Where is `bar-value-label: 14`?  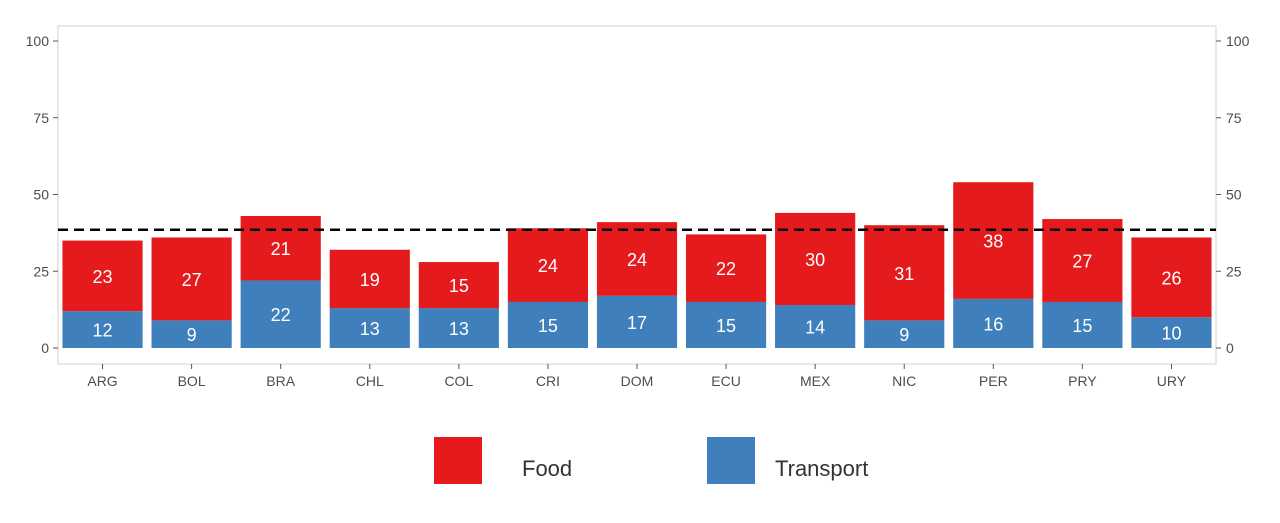
bar-value-label: 14 is located at coordinates (815, 328).